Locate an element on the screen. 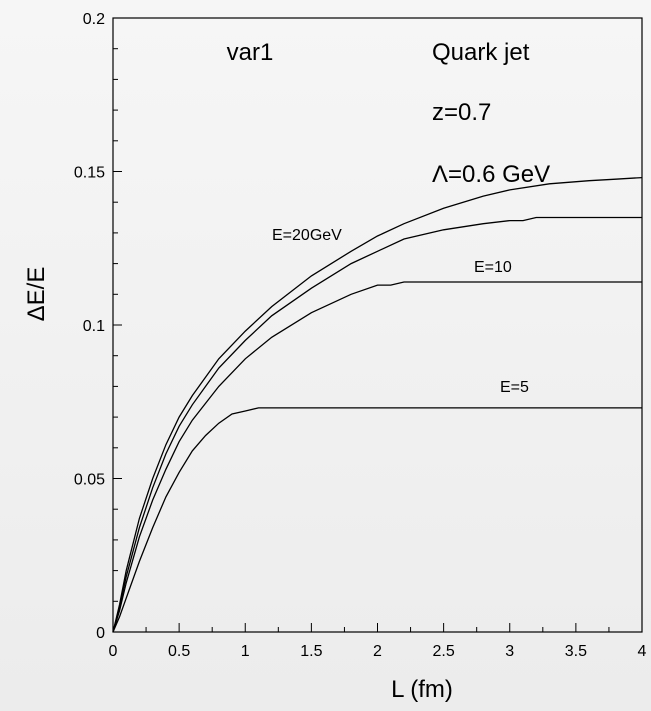 Image resolution: width=651 pixels, height=711 pixels. x-tick-label: 1.5 is located at coordinates (311, 651).